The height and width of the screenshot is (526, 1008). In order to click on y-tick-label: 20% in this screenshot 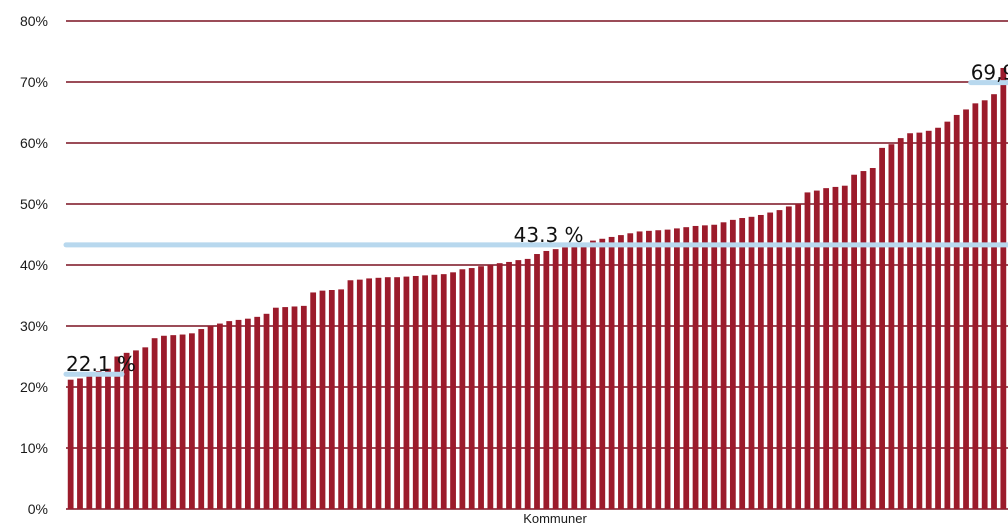, I will do `click(34, 387)`.